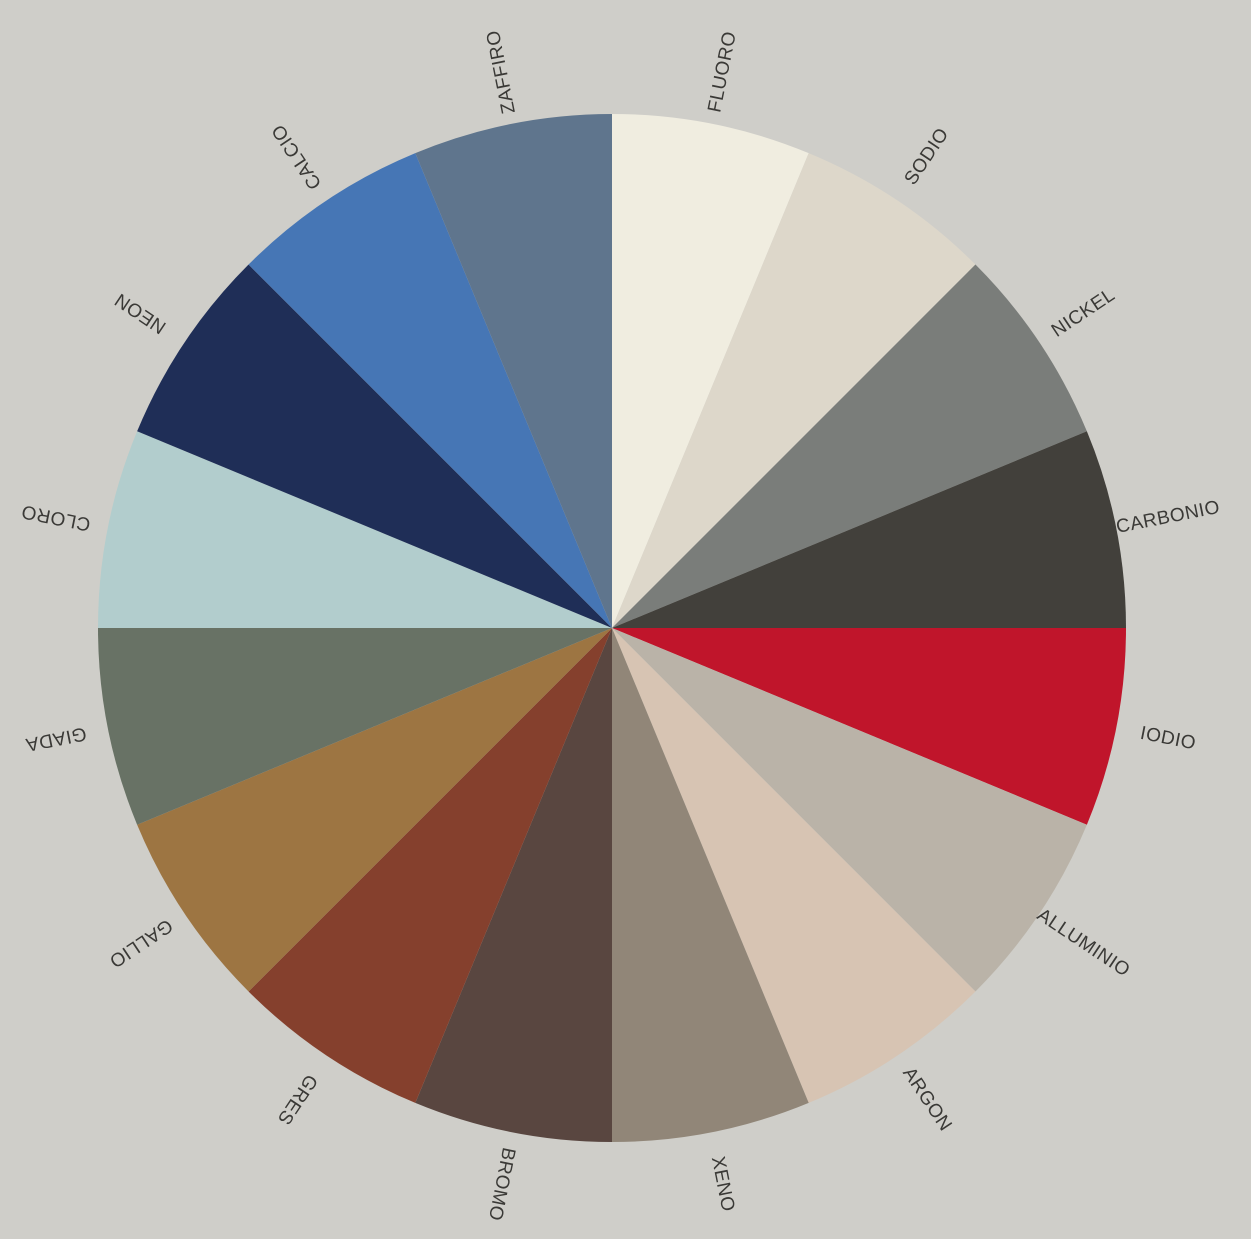 The height and width of the screenshot is (1239, 1251). What do you see at coordinates (927, 1100) in the screenshot?
I see `label-argon: ARGON` at bounding box center [927, 1100].